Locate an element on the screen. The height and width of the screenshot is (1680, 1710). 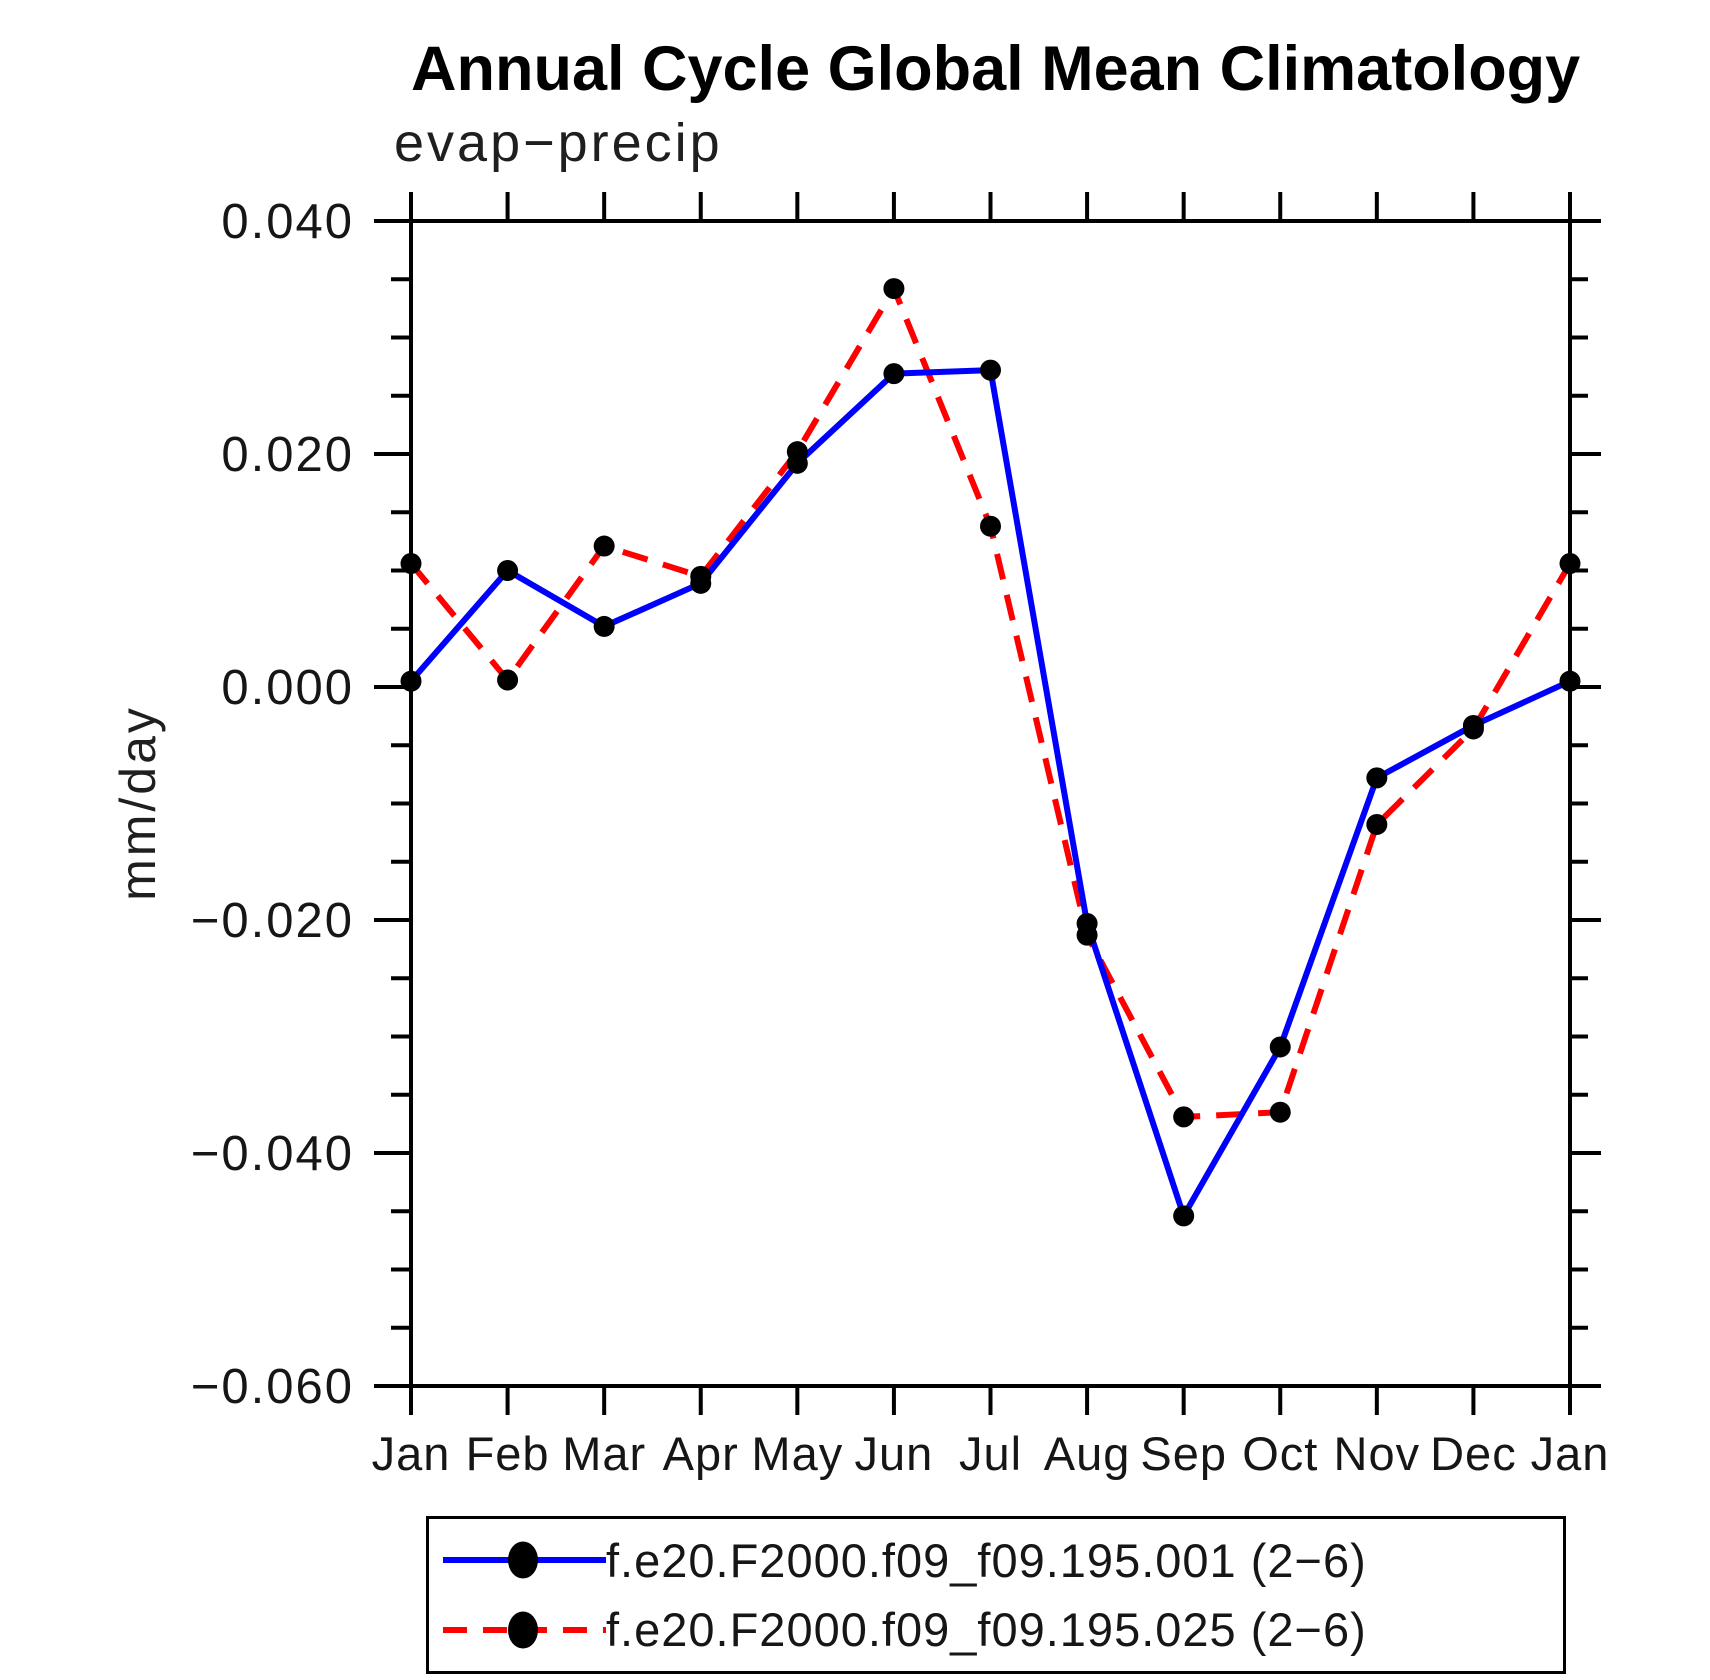
x-tick-label: Apr is located at coordinates (701, 1453).